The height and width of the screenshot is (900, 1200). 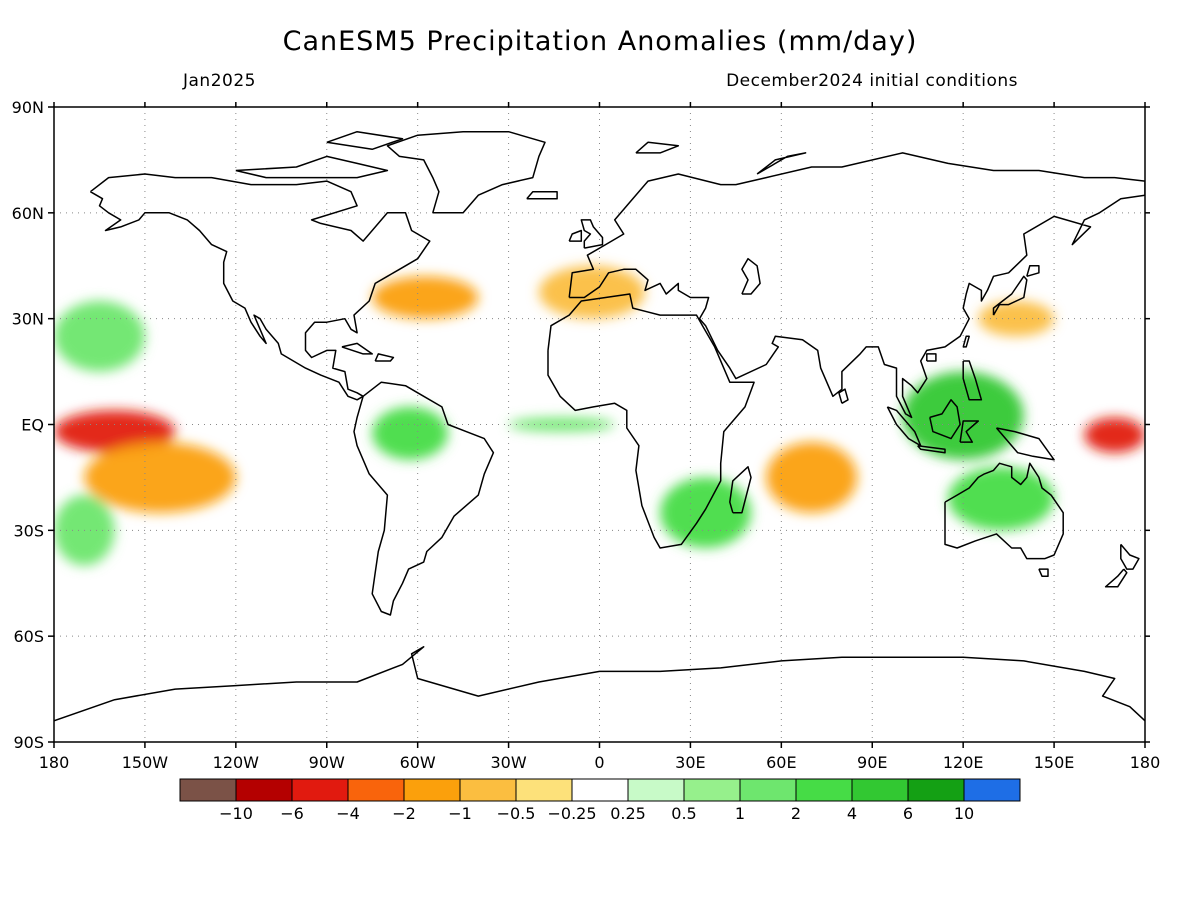 What do you see at coordinates (418, 762) in the screenshot?
I see `lon-tick-label: 60W` at bounding box center [418, 762].